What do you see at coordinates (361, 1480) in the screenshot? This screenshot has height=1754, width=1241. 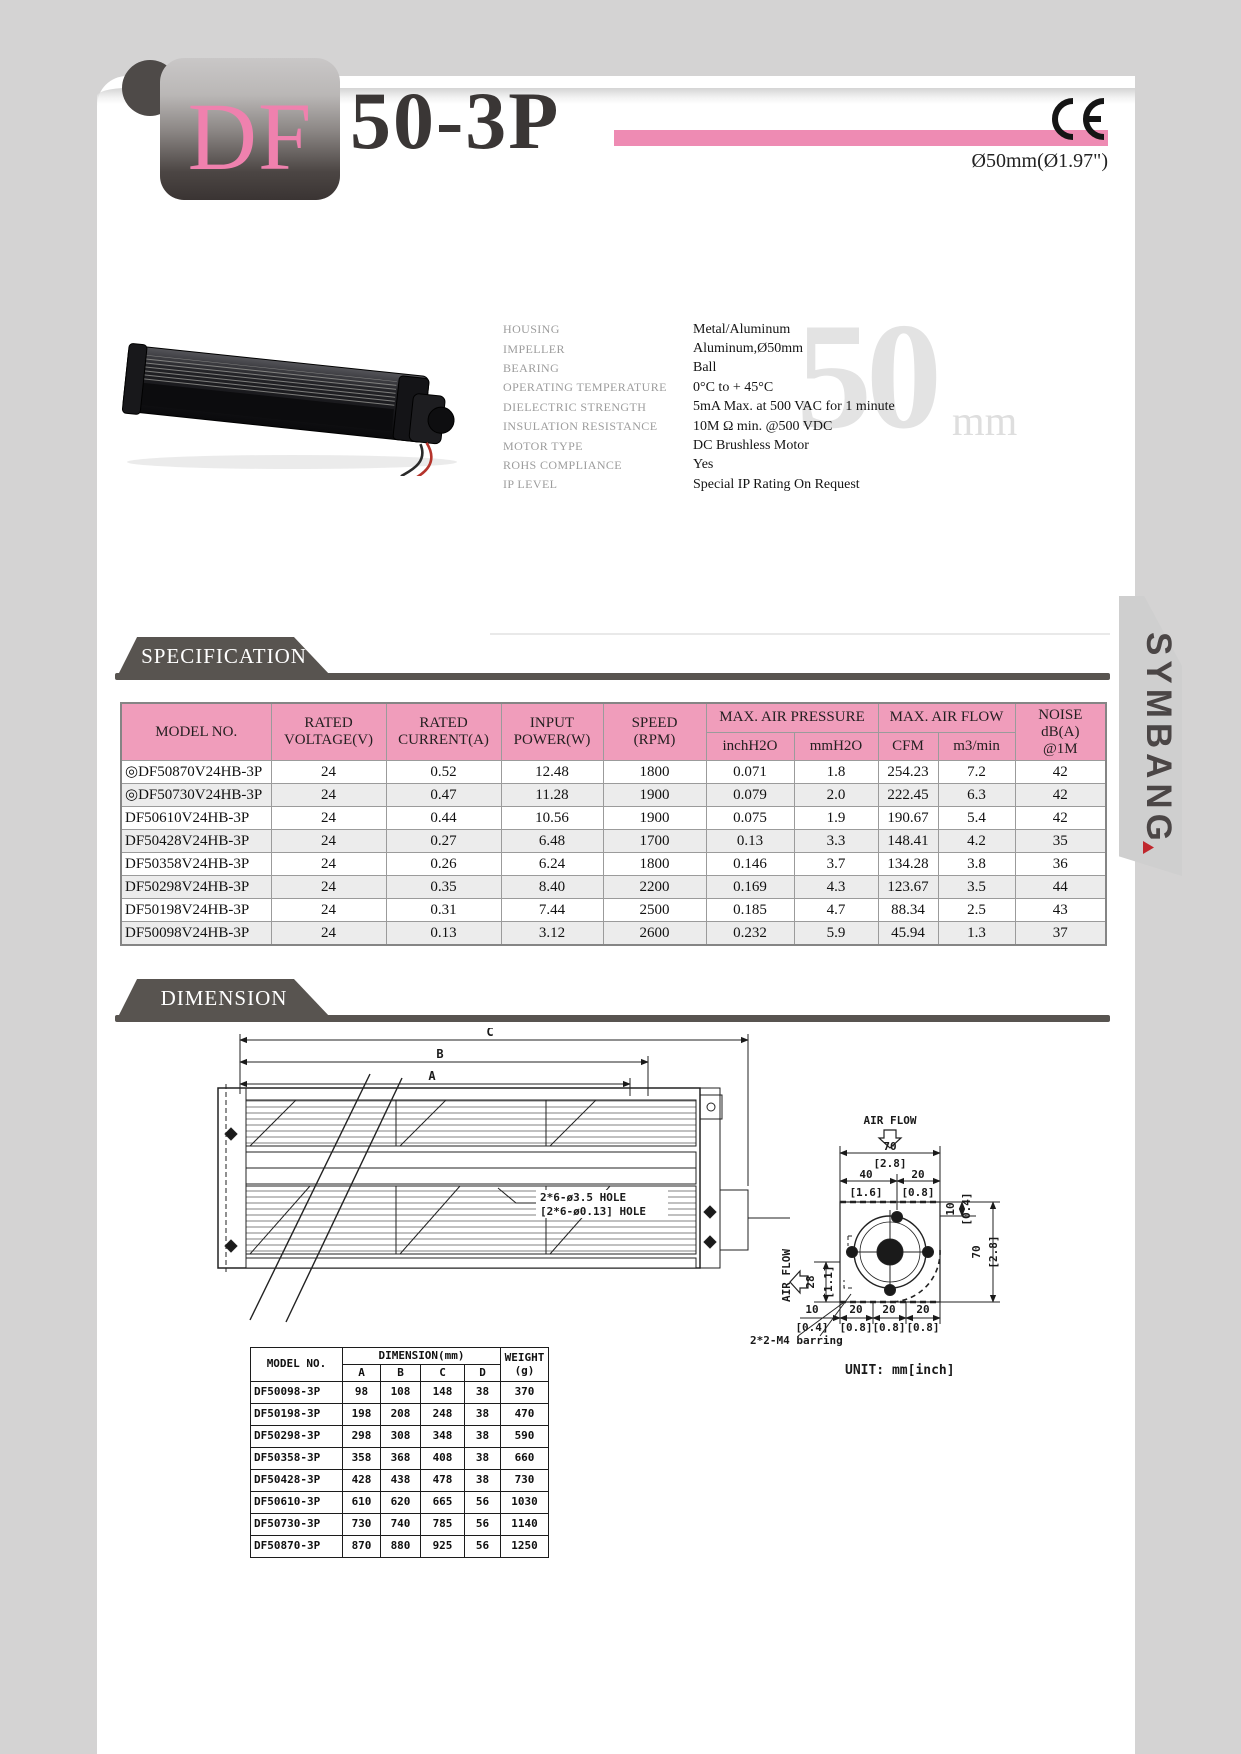 I see `table-cell: 428` at bounding box center [361, 1480].